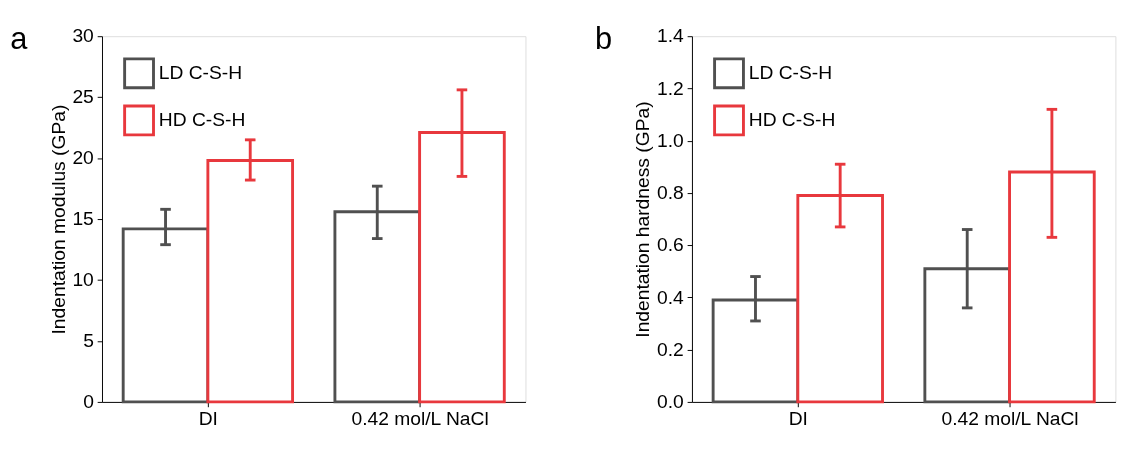 This screenshot has height=449, width=1126. What do you see at coordinates (643, 219) in the screenshot?
I see `y-axis-title: Indentation hardness (GPa)` at bounding box center [643, 219].